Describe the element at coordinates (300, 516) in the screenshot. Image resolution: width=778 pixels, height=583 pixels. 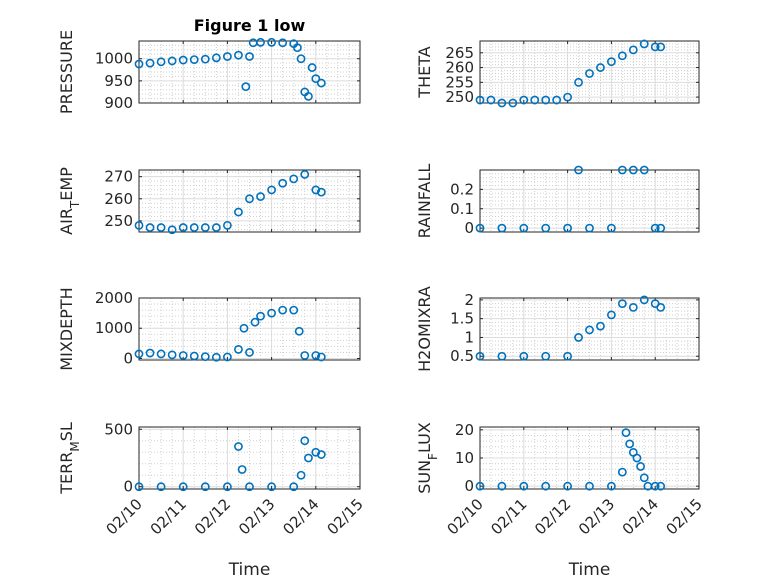
I see `chart-7-xtick-label: 02/14` at that location.